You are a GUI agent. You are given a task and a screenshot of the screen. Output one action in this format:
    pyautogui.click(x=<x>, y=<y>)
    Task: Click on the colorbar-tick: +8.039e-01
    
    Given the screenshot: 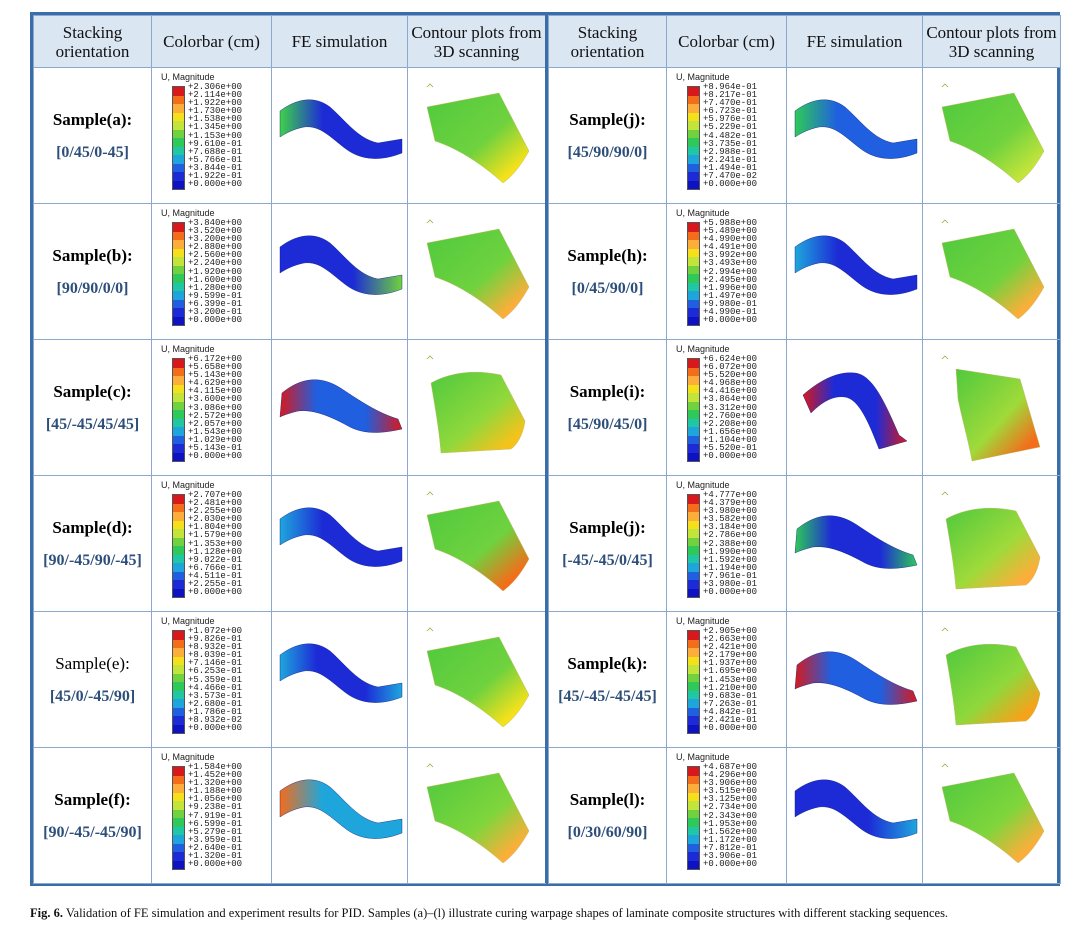 What is the action you would take?
    pyautogui.click(x=215, y=655)
    